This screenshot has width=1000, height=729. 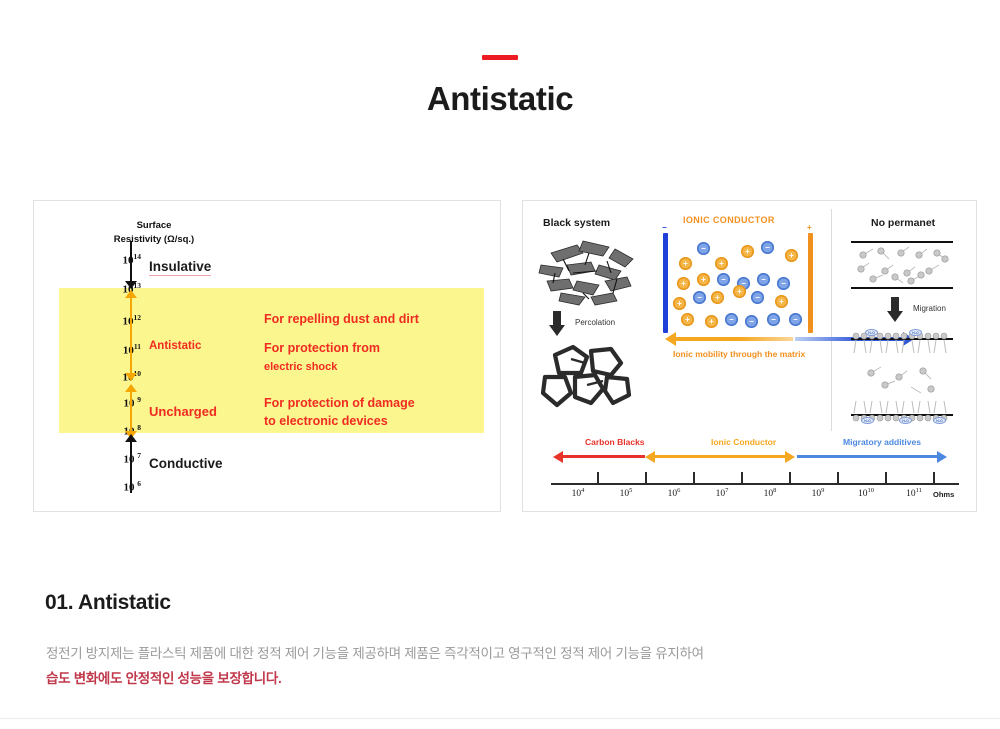 I want to click on scale-arrow-head-carbon-left, so click(x=558, y=456).